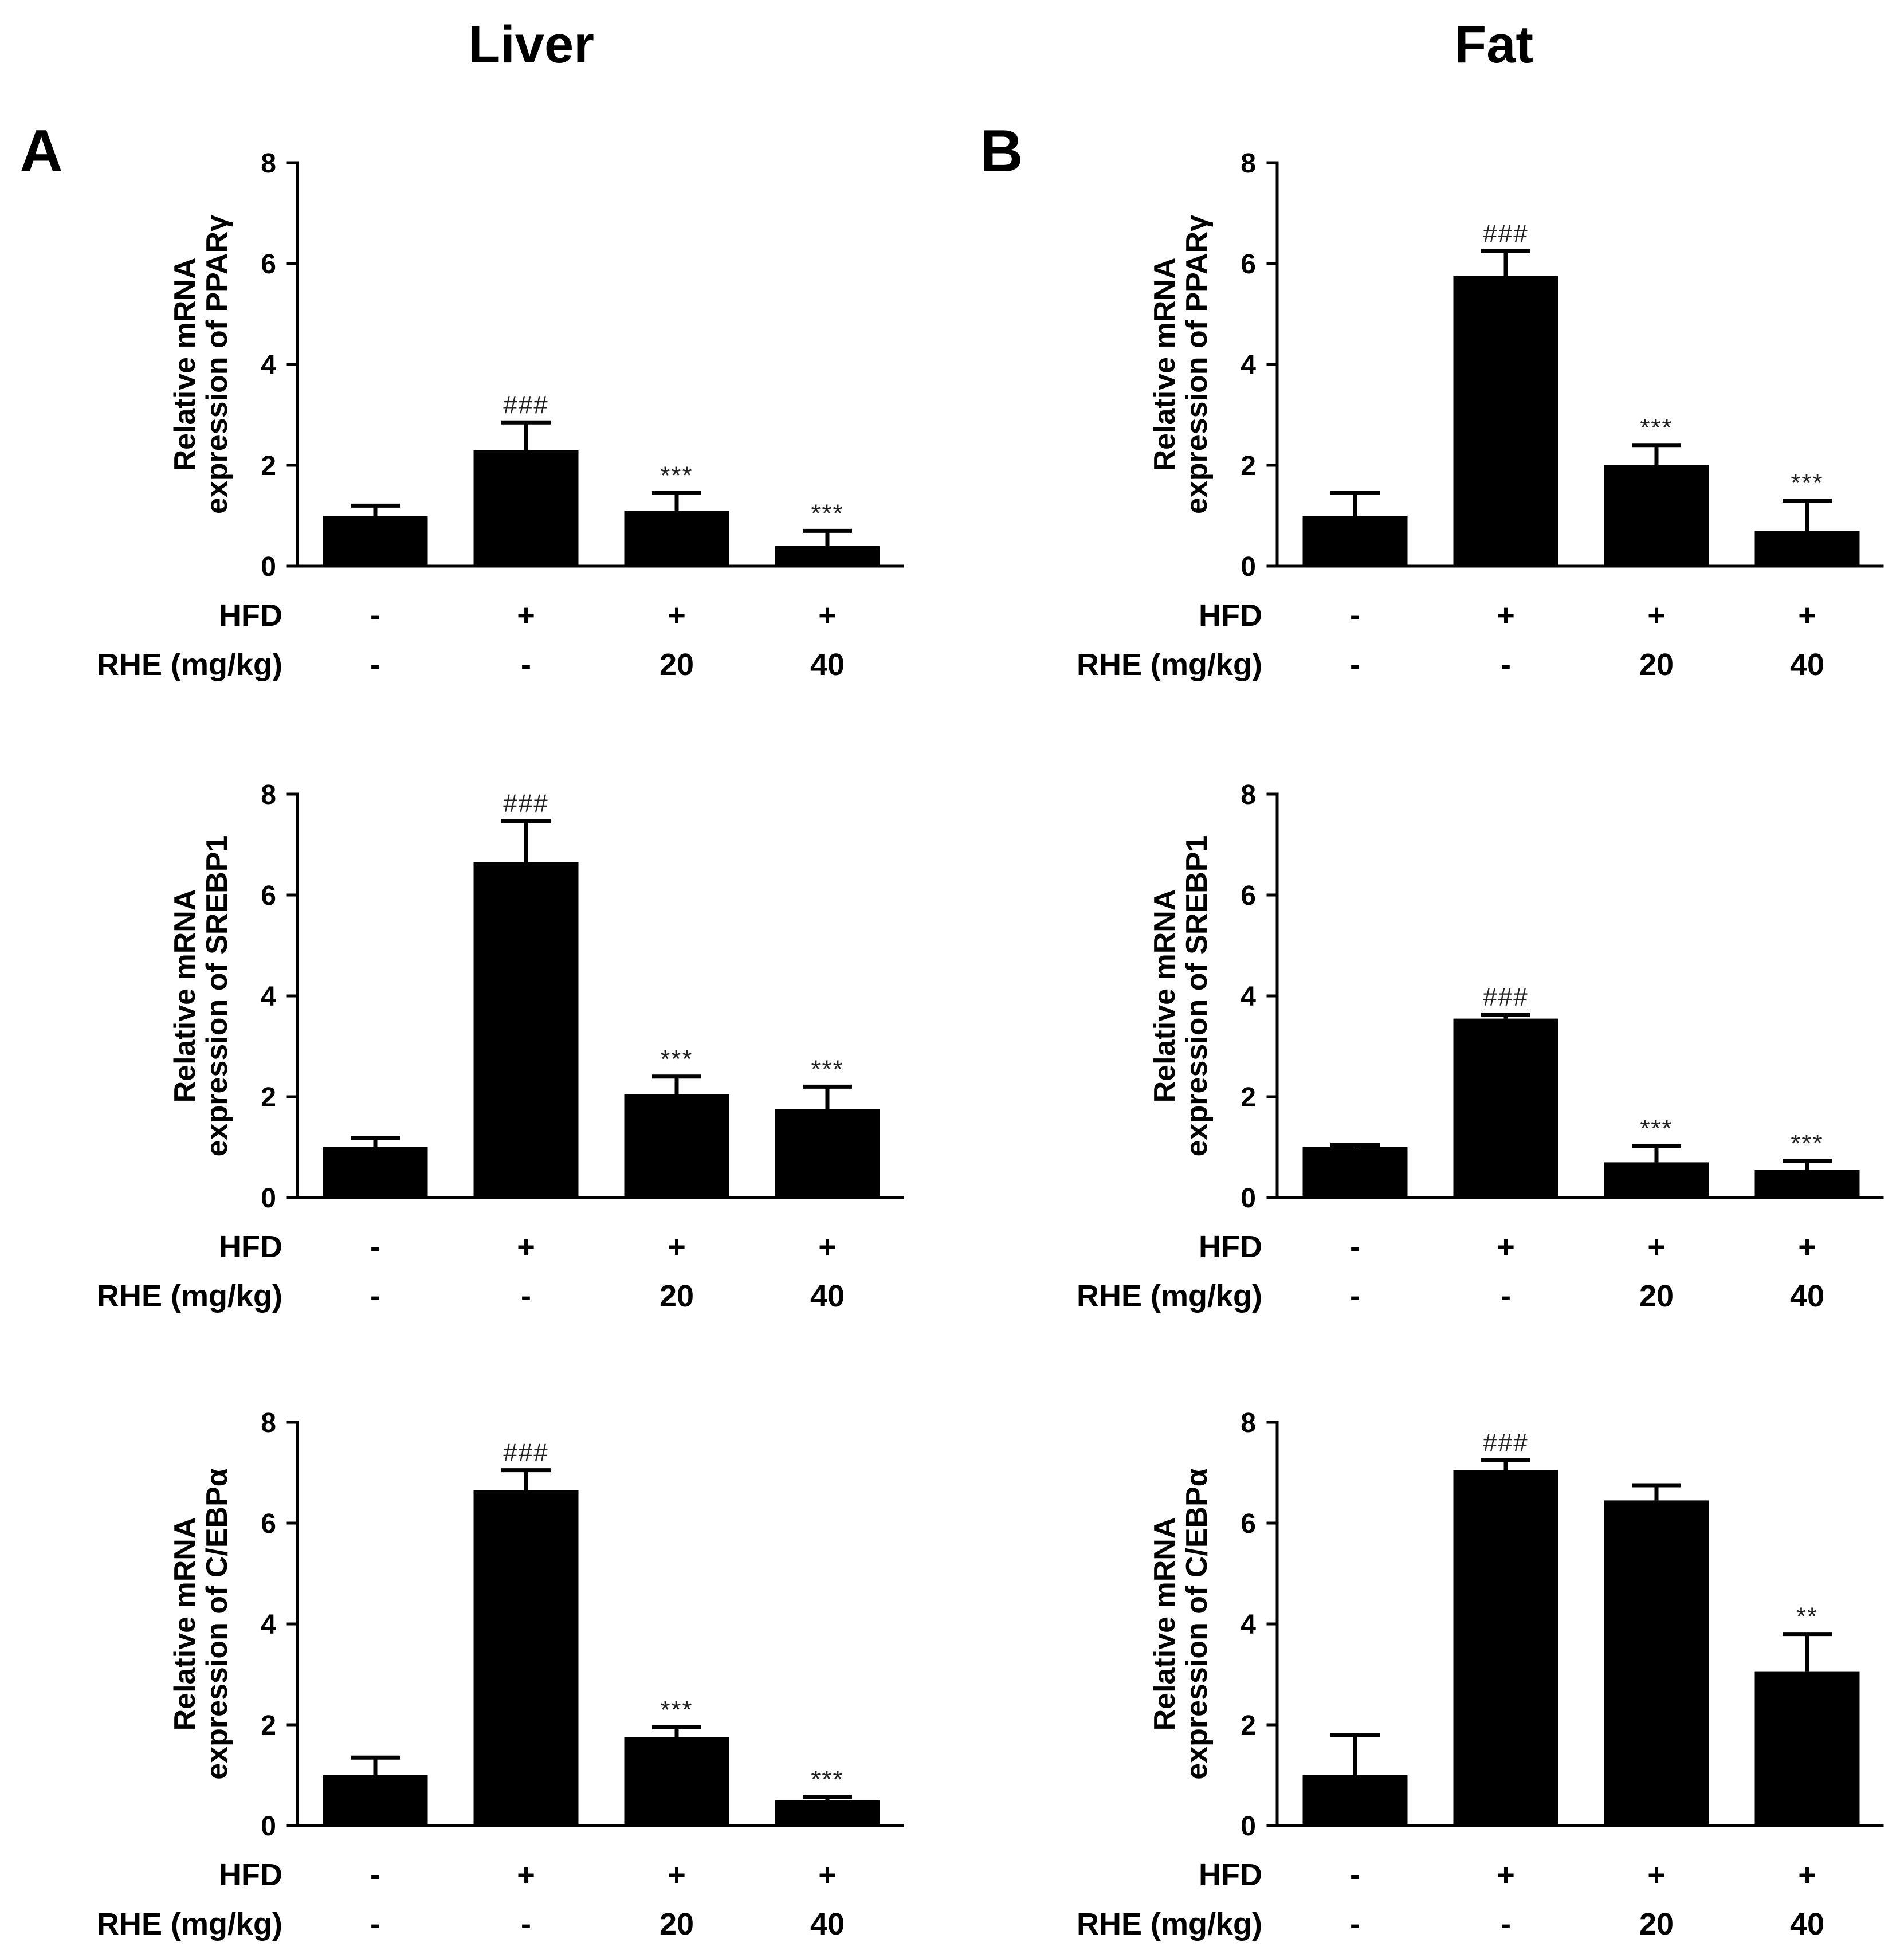 This screenshot has height=1958, width=1904. What do you see at coordinates (827, 1069) in the screenshot?
I see `chart-liver-srebp1-significance-label-4: ***` at bounding box center [827, 1069].